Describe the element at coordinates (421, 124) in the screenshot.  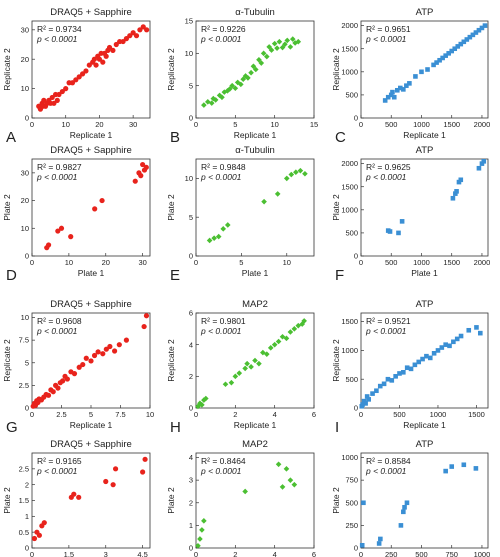
I see `x-tick-label: 1000` at that location.